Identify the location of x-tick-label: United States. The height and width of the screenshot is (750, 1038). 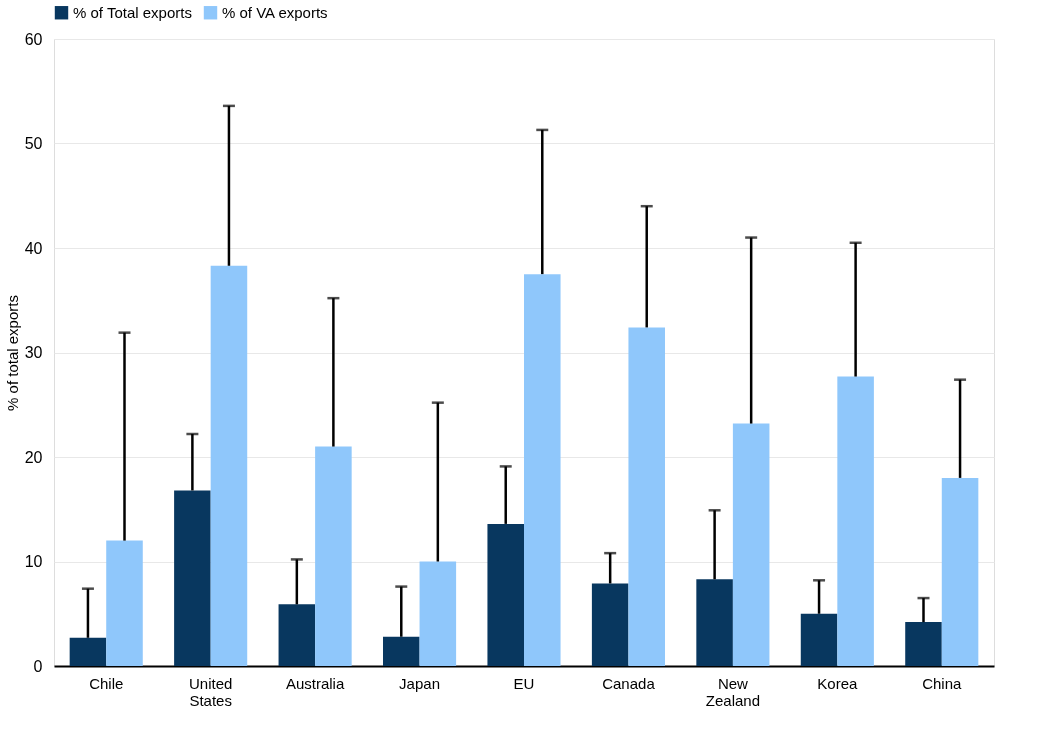
(210, 691).